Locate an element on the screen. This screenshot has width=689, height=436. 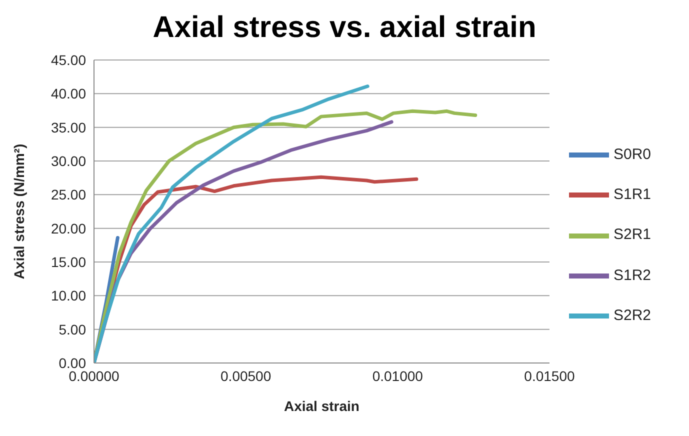
legend-label: S2R2 is located at coordinates (632, 315).